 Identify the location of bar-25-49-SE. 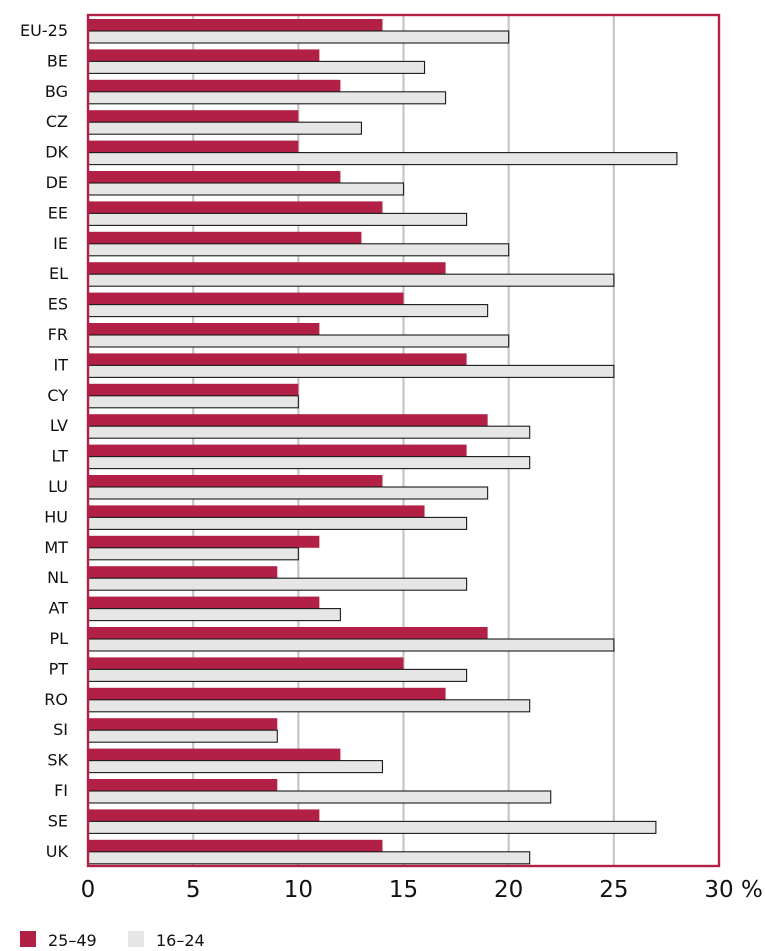
(204, 815).